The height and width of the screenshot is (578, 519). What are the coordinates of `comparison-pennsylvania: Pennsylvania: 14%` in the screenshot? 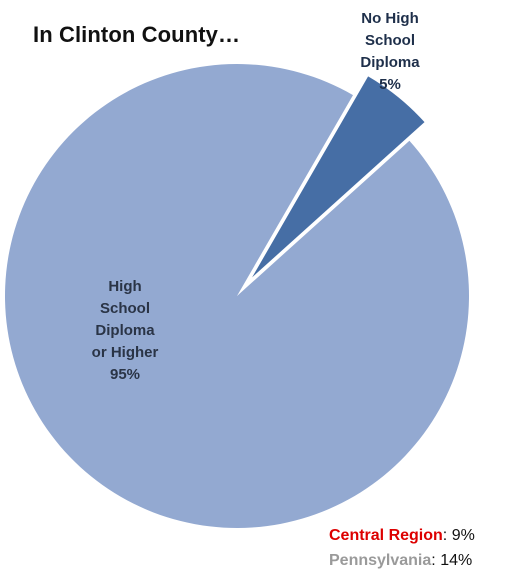 It's located at (402, 560).